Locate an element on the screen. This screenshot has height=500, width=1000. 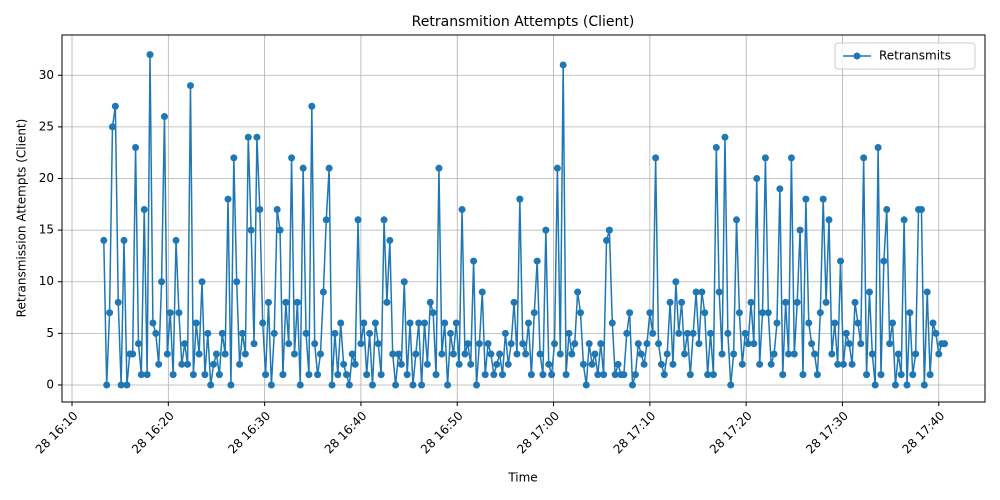
y-tick-label: 0 is located at coordinates (50, 384).